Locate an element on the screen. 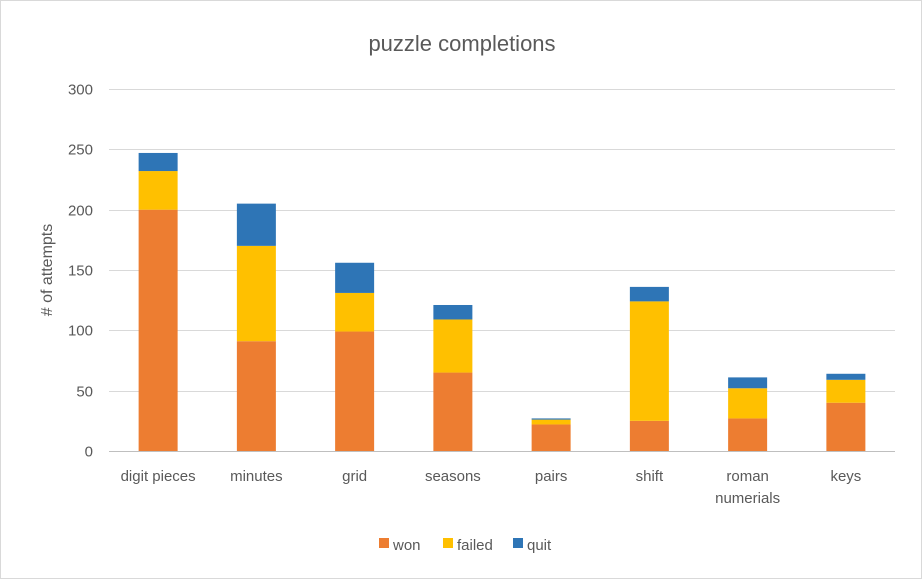 This screenshot has width=922, height=580. y-tick-label: 150 is located at coordinates (80, 271).